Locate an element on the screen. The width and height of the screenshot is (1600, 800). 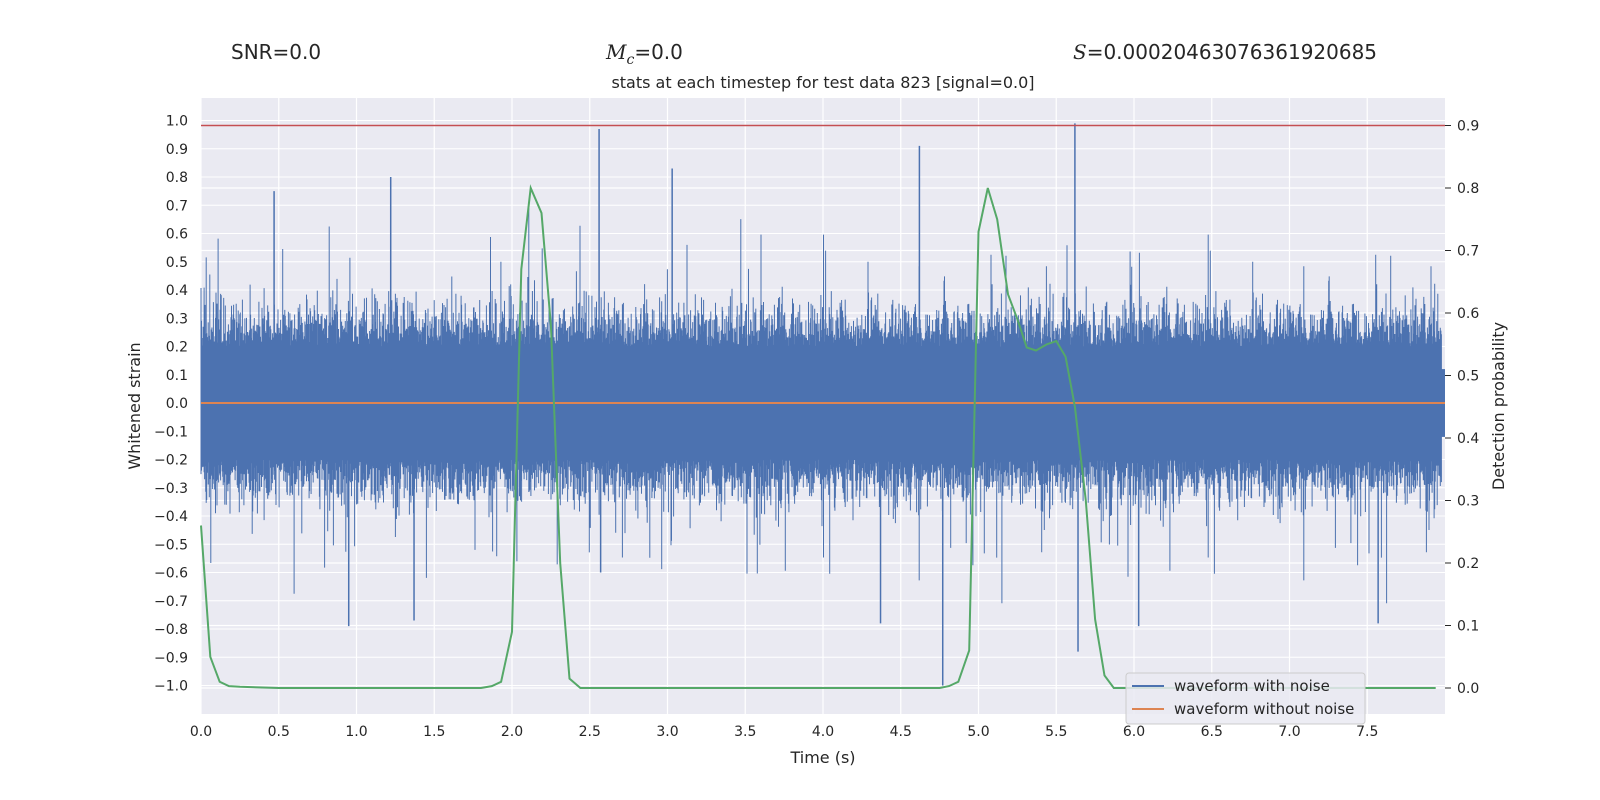
y2-tick-label: 0.3 is located at coordinates (1468, 502).